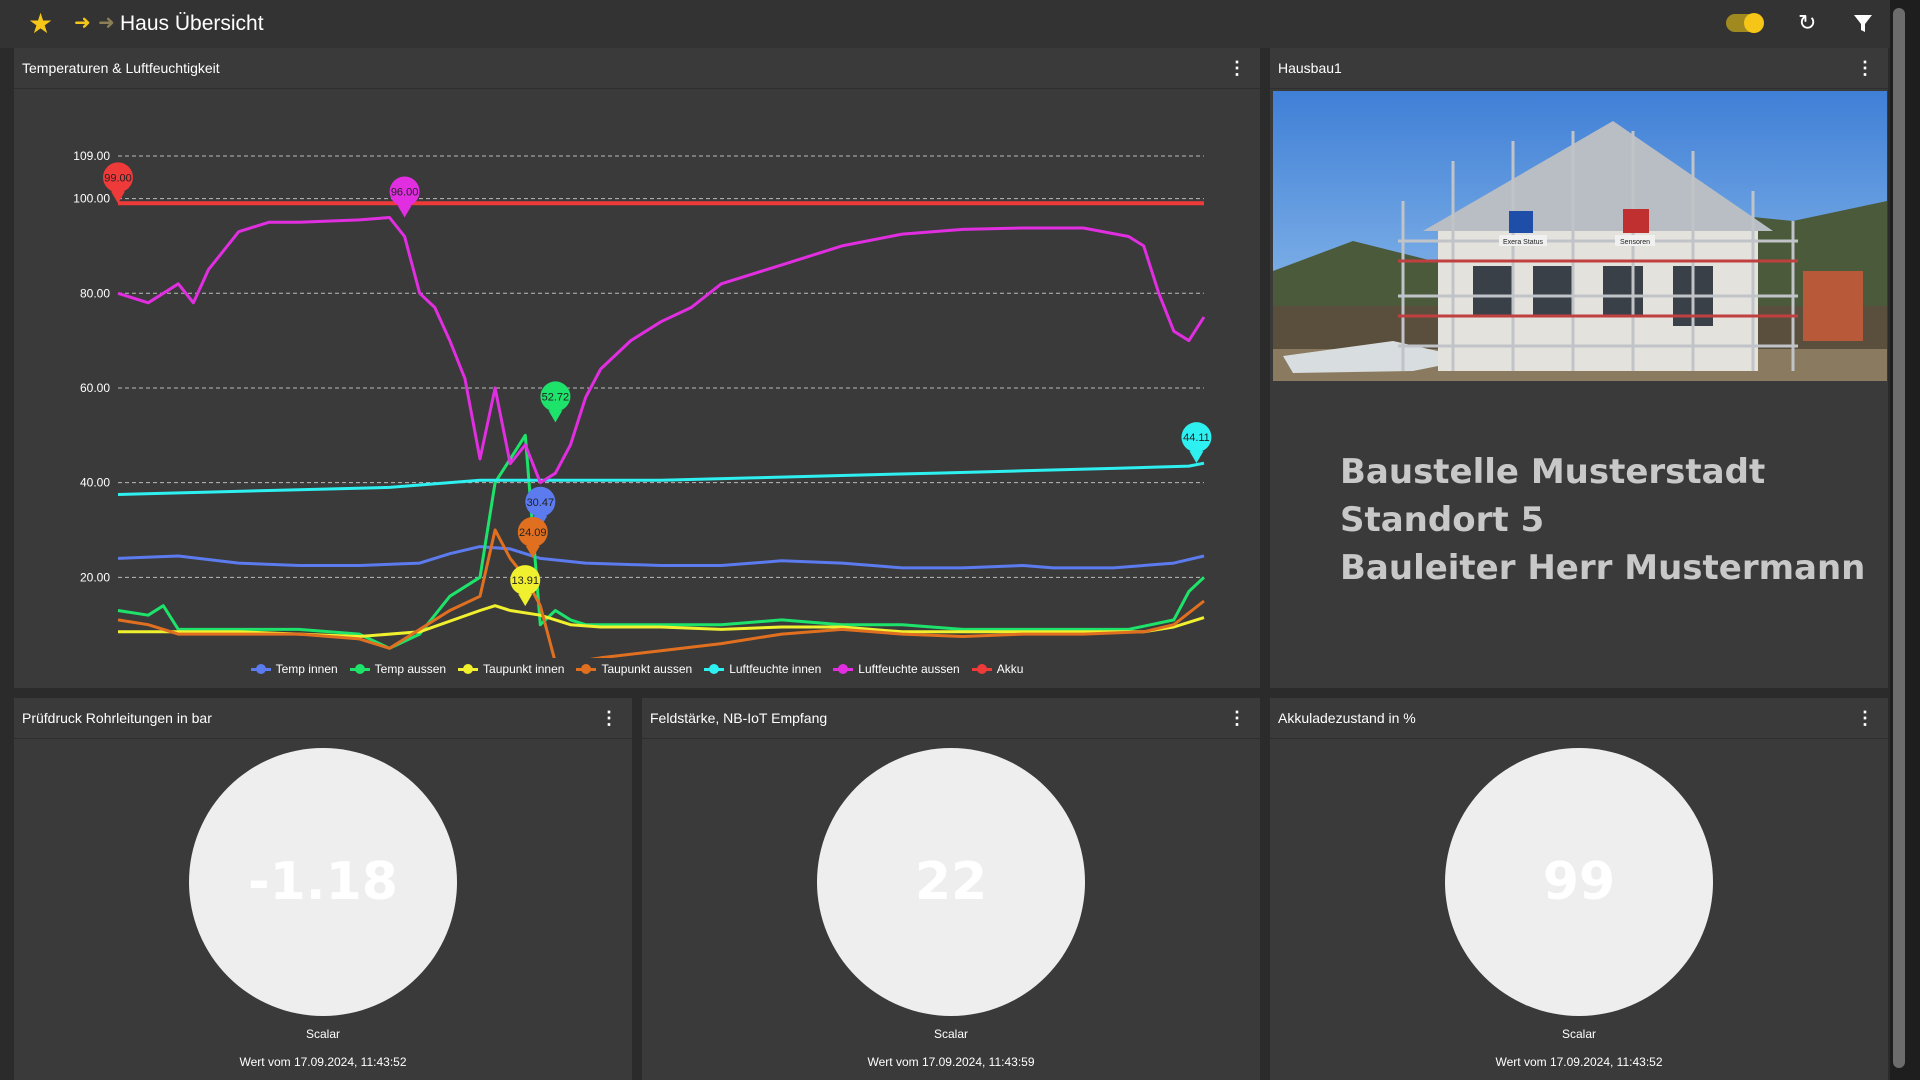 The height and width of the screenshot is (1080, 1920). I want to click on house-illustration: Exera Status Sensoren, so click(1580, 236).